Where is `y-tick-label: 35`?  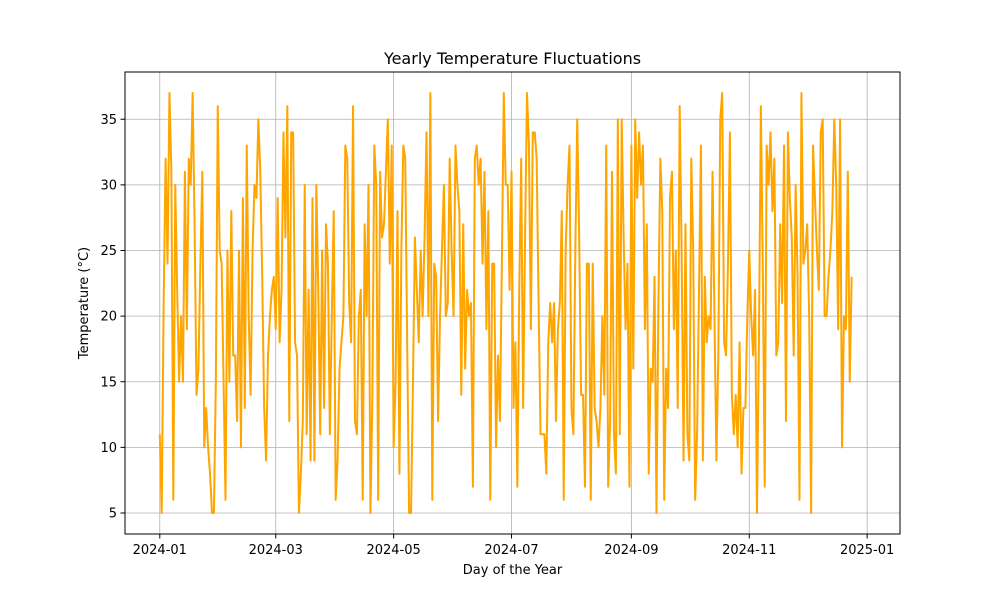
y-tick-label: 35 is located at coordinates (108, 120).